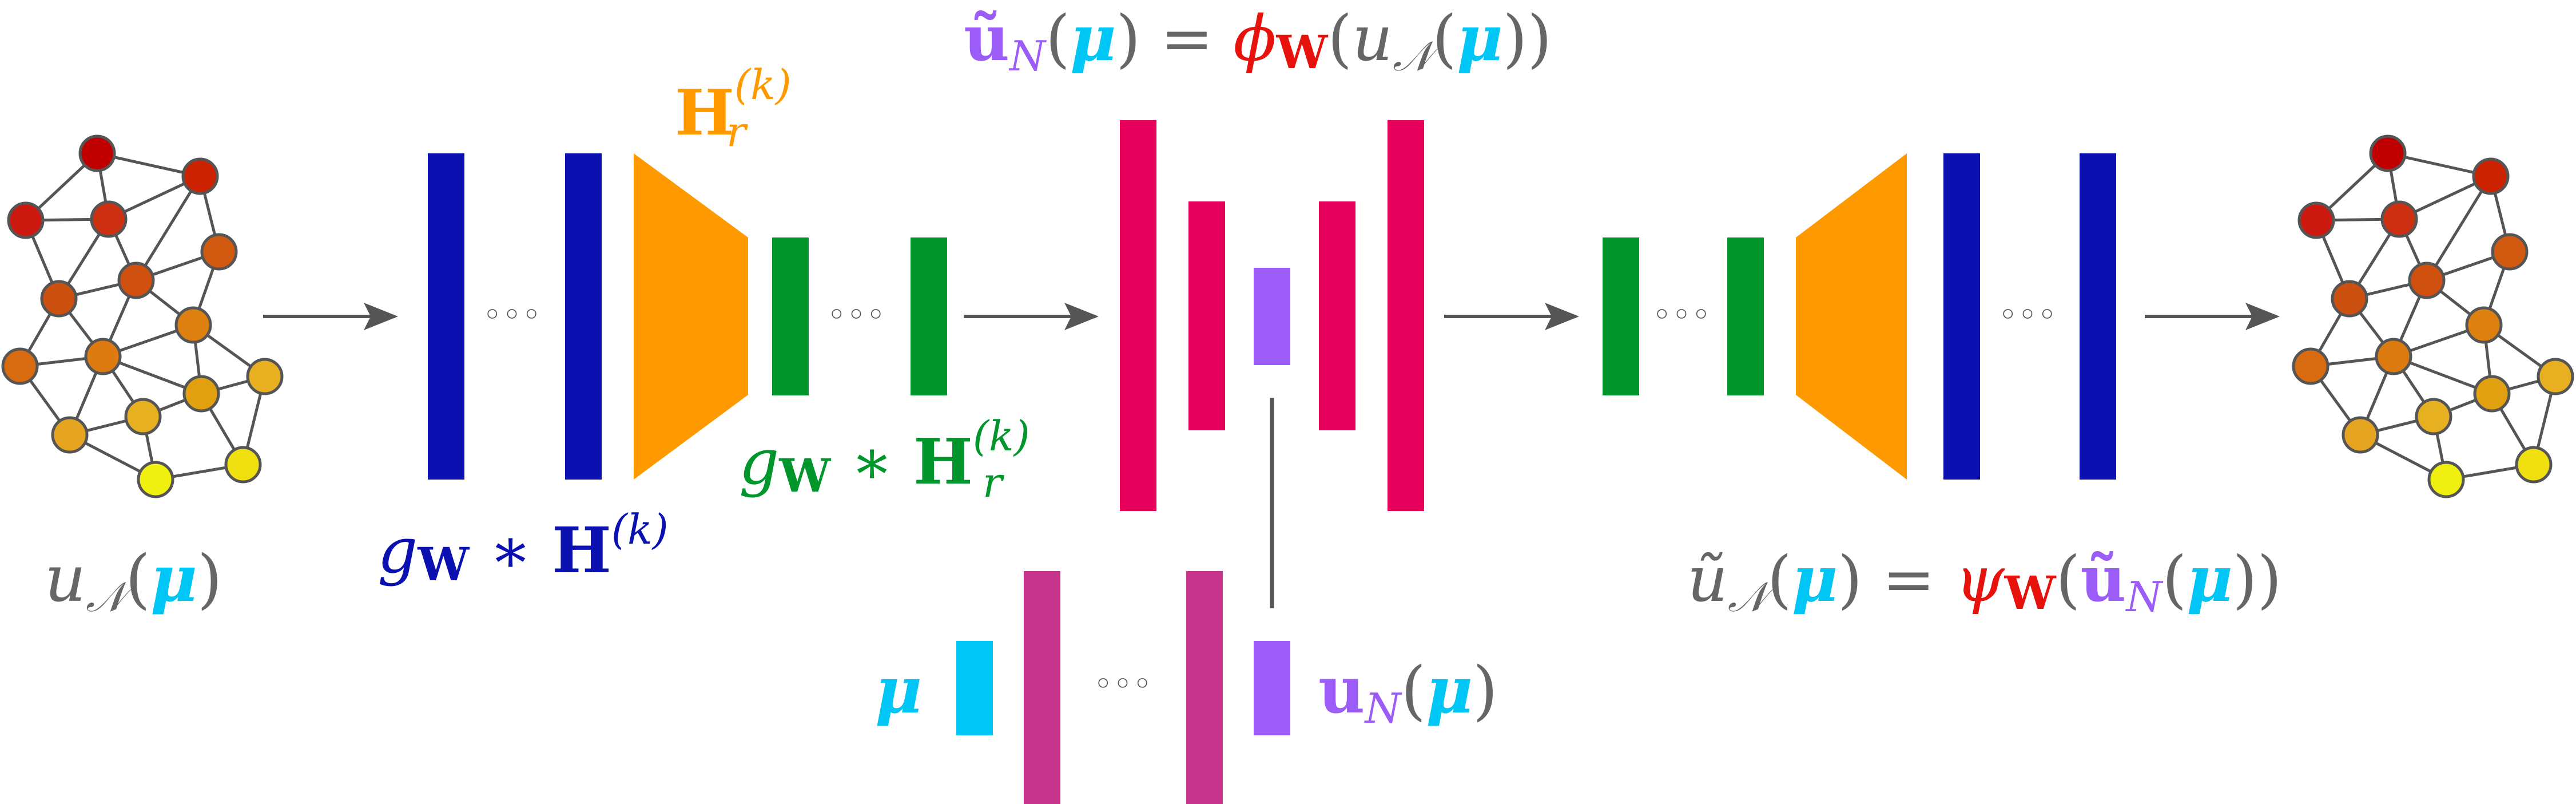 The width and height of the screenshot is (2576, 804). I want to click on encoder-reduced-label: gW ∗ H(k), so click(884, 457).